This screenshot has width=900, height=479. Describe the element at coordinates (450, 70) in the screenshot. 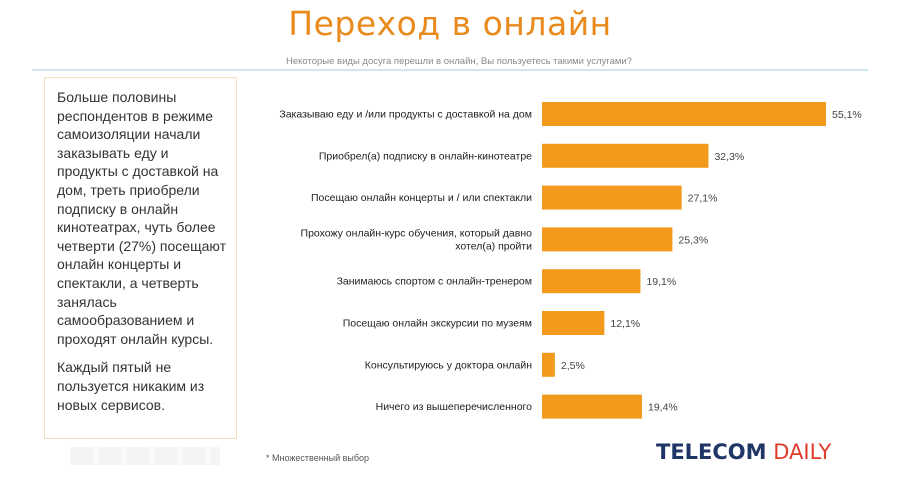

I see `header-divider` at that location.